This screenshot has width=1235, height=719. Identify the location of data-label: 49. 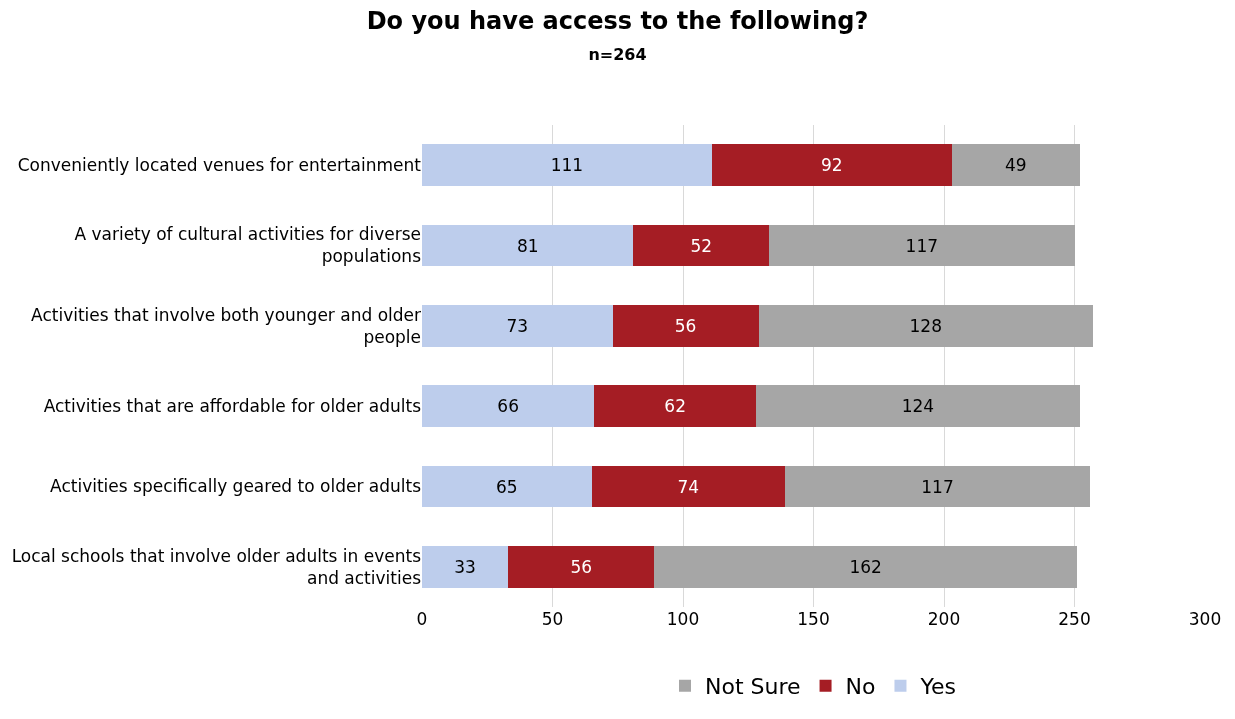
(1015, 165).